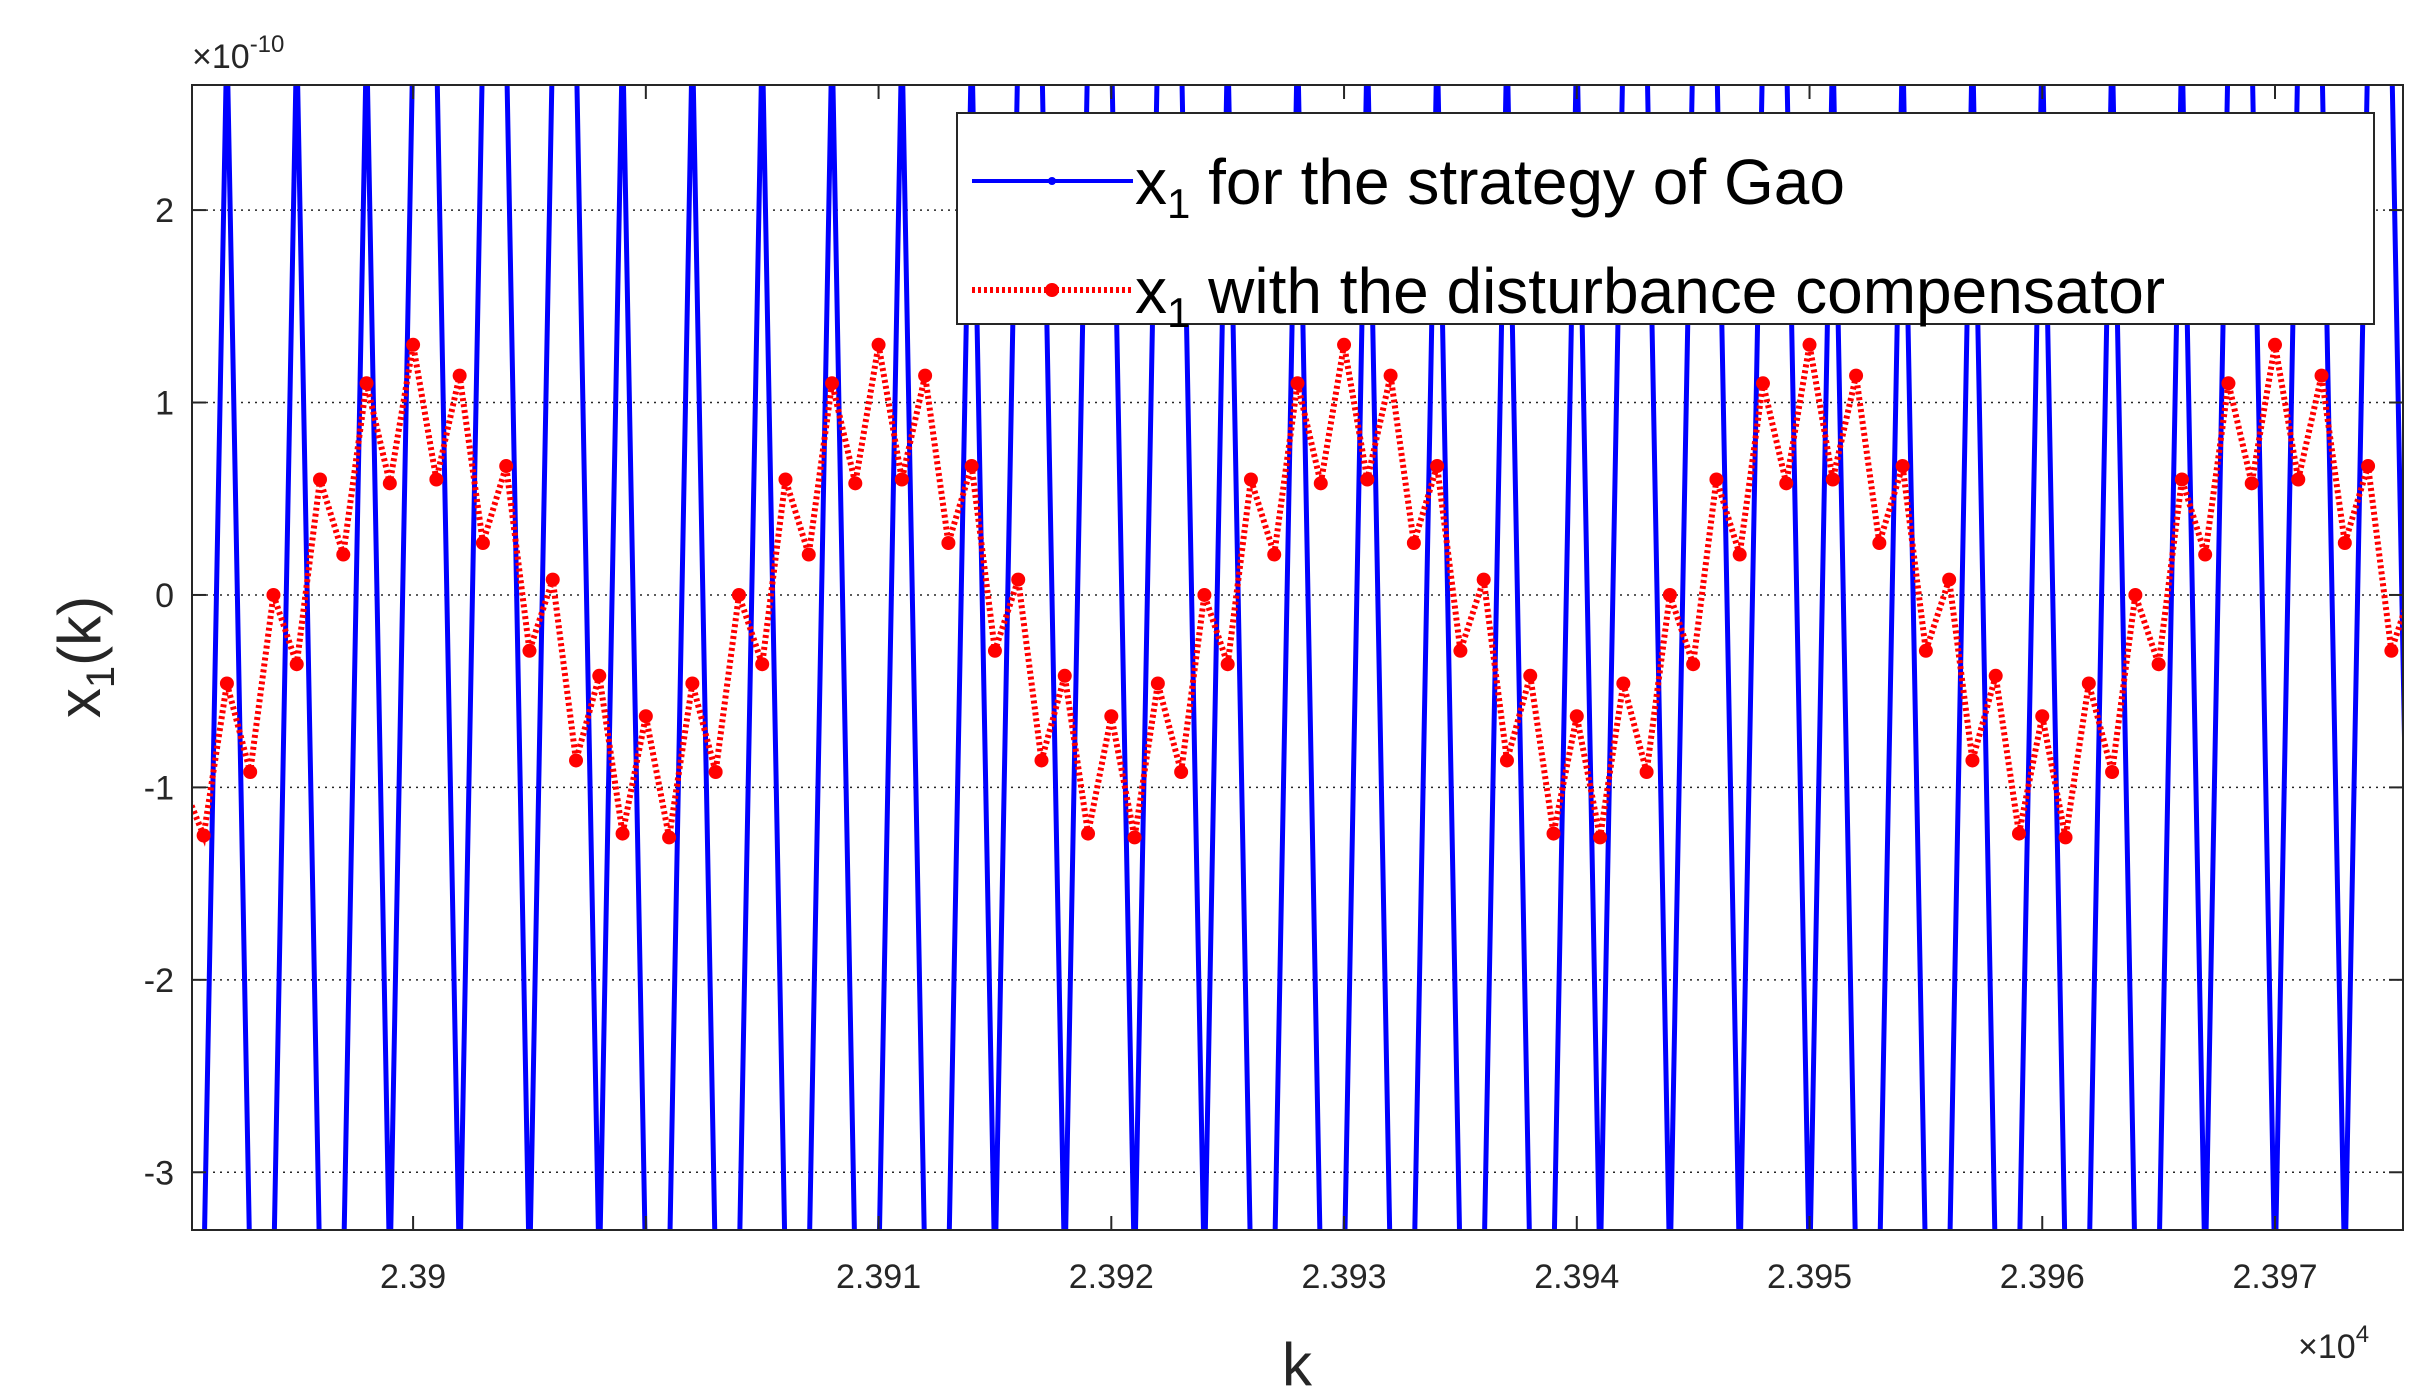 The image size is (2428, 1393). What do you see at coordinates (1297, 1362) in the screenshot?
I see `x-axis-label: k` at bounding box center [1297, 1362].